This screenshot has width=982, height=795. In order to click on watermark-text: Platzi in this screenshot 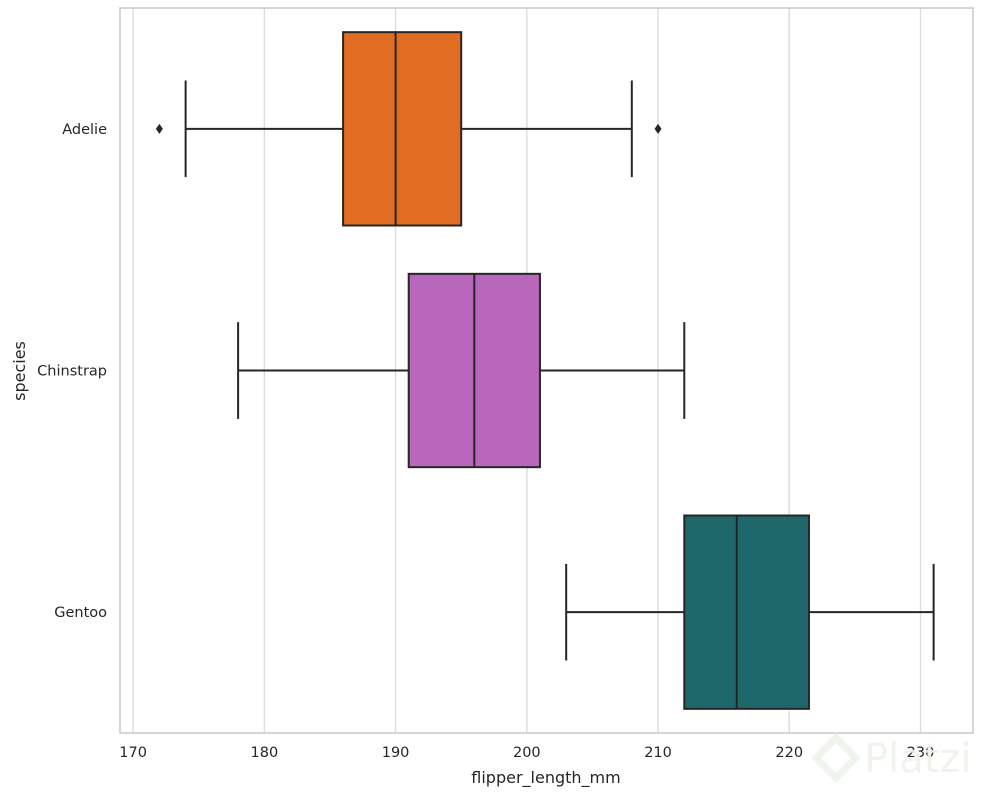, I will do `click(918, 759)`.